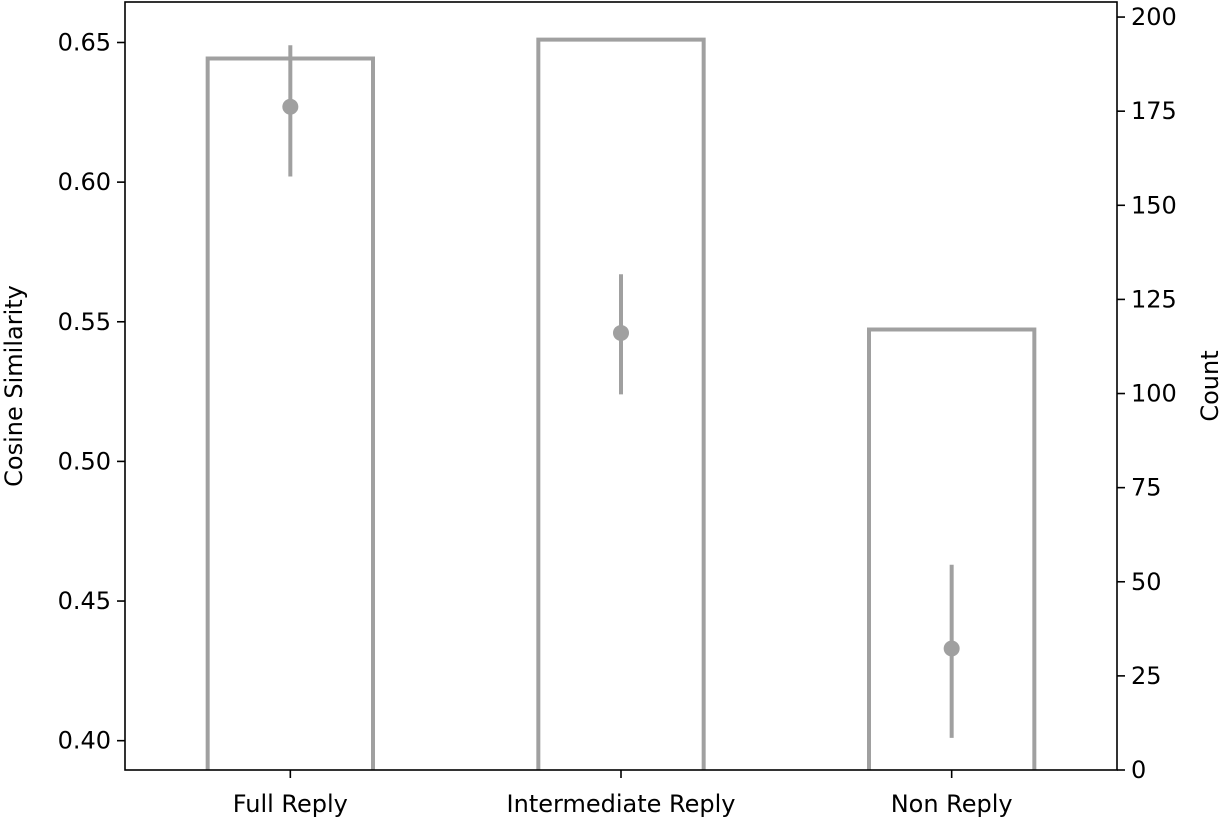 The height and width of the screenshot is (819, 1230). What do you see at coordinates (1146, 488) in the screenshot?
I see `right-y-tick-label: 75` at bounding box center [1146, 488].